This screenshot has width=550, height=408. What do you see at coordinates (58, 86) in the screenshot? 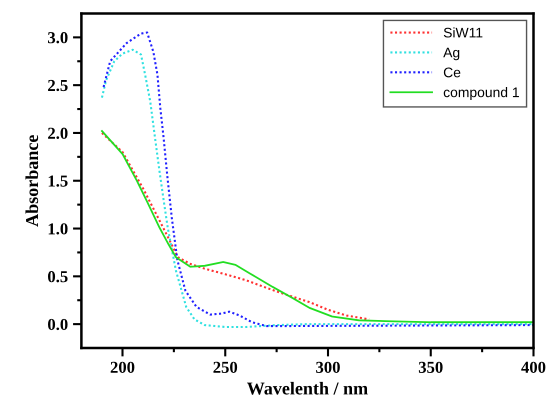
I see `y-tick-label: 2.5` at bounding box center [58, 86].